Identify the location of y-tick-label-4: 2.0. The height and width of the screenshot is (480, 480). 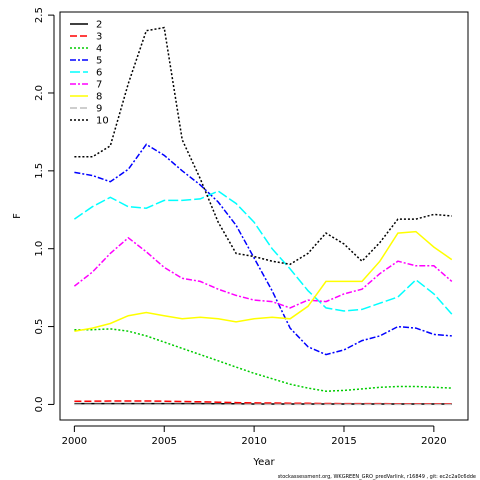
(39, 93).